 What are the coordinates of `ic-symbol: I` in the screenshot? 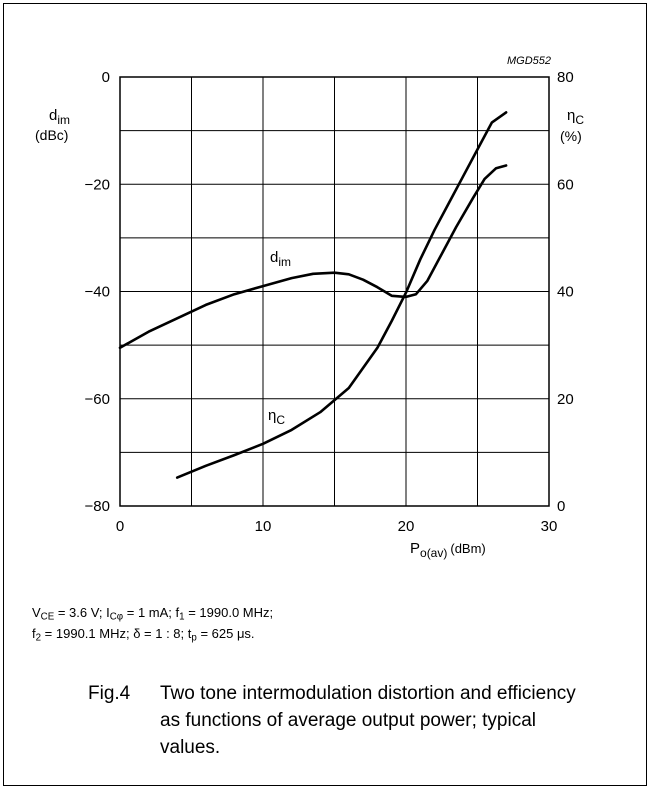 It's located at (108, 612).